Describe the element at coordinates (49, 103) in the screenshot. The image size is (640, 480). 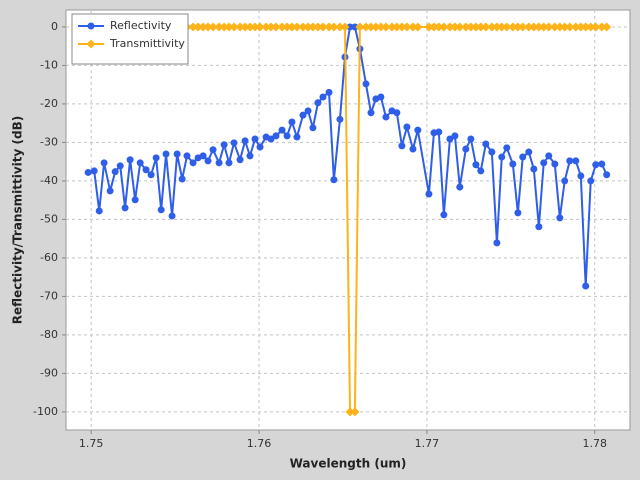
I see `y-tick-label: -20` at that location.